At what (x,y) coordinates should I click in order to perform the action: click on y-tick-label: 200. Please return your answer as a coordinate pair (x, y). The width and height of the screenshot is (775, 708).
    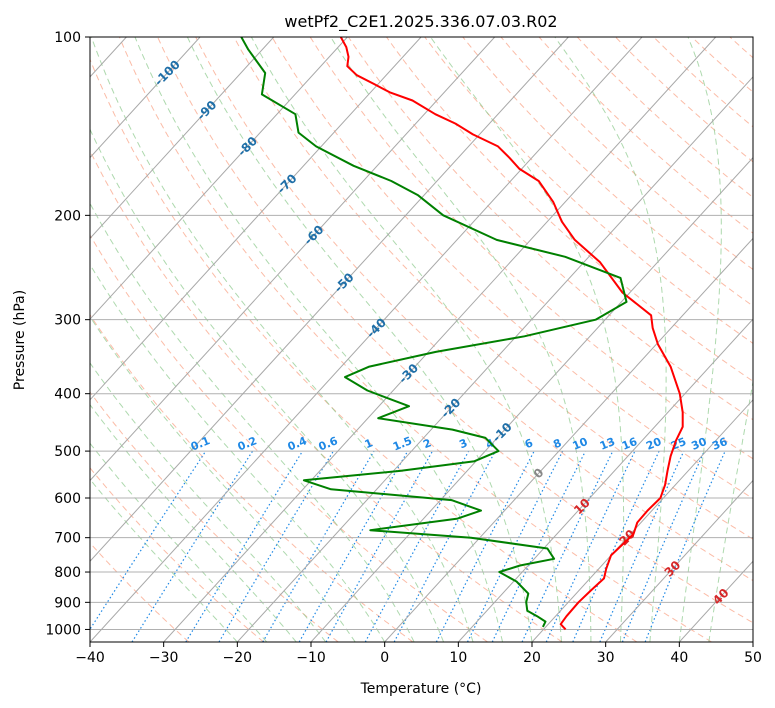
    Looking at the image, I should click on (67, 216).